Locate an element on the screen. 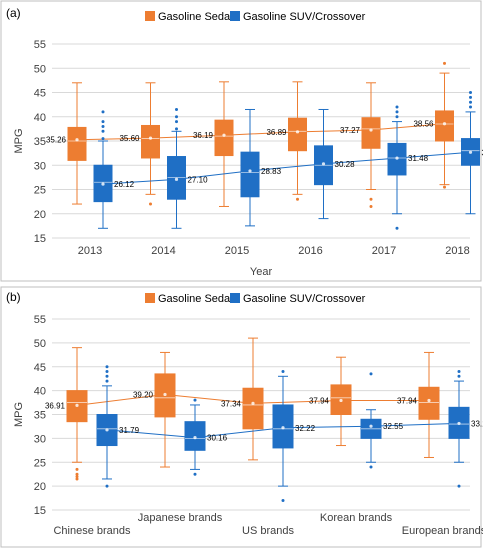  mean-value-label: 33.13 is located at coordinates (477, 423).